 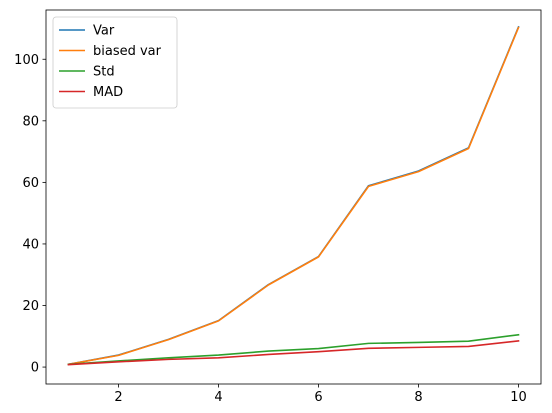 I want to click on y-tick-label: 100, so click(x=26, y=60).